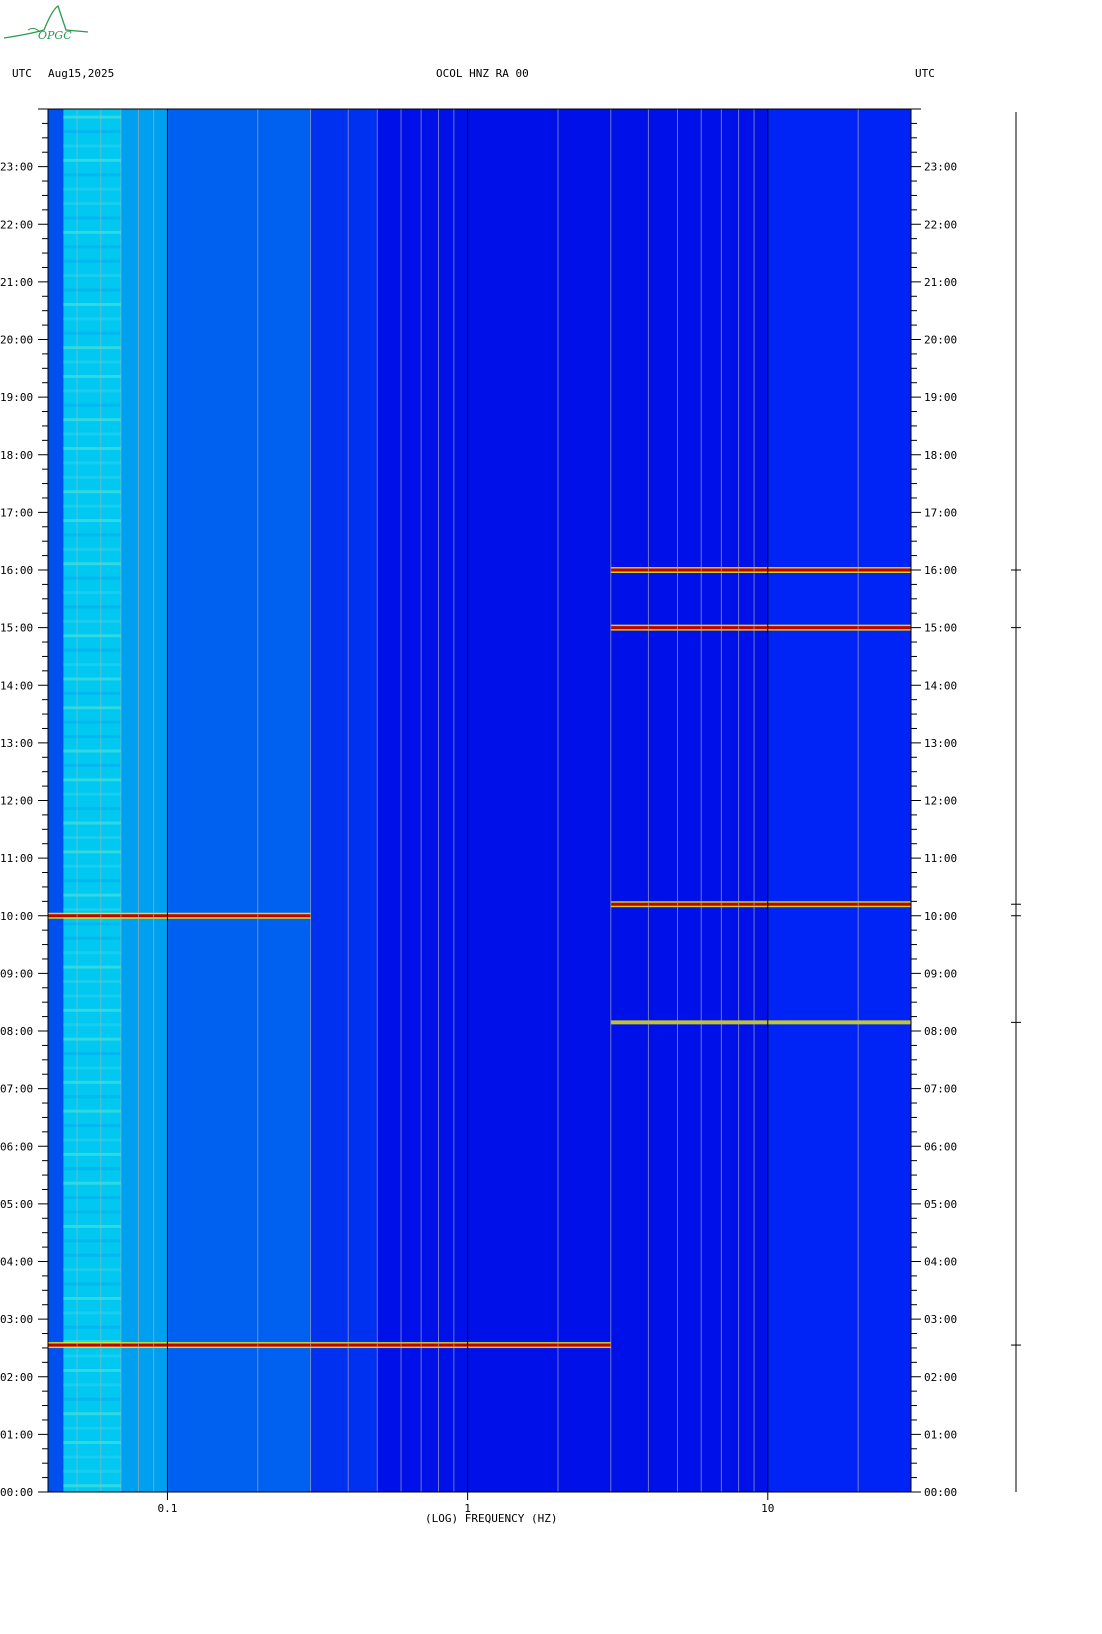 The height and width of the screenshot is (1634, 1102). Describe the element at coordinates (22, 73) in the screenshot. I see `header-left-timezone: UTC` at that location.